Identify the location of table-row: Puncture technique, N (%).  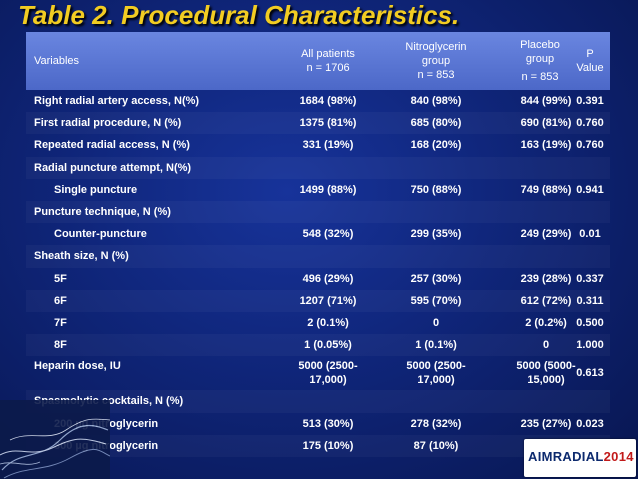
(318, 212).